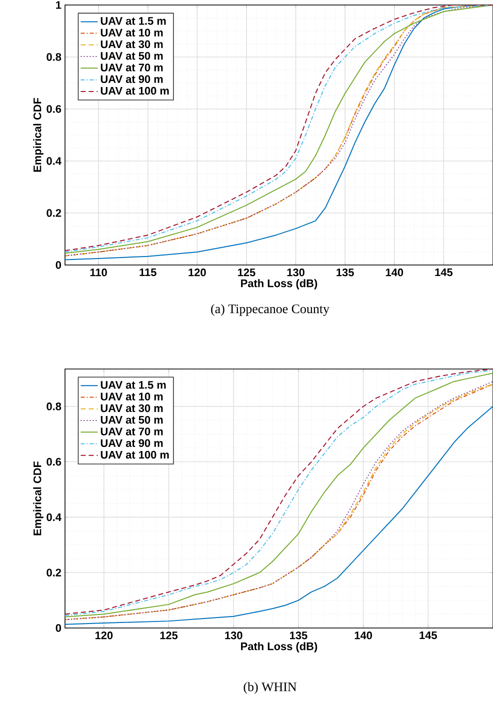  Describe the element at coordinates (98, 272) in the screenshot. I see `x-tick-label: 110` at that location.